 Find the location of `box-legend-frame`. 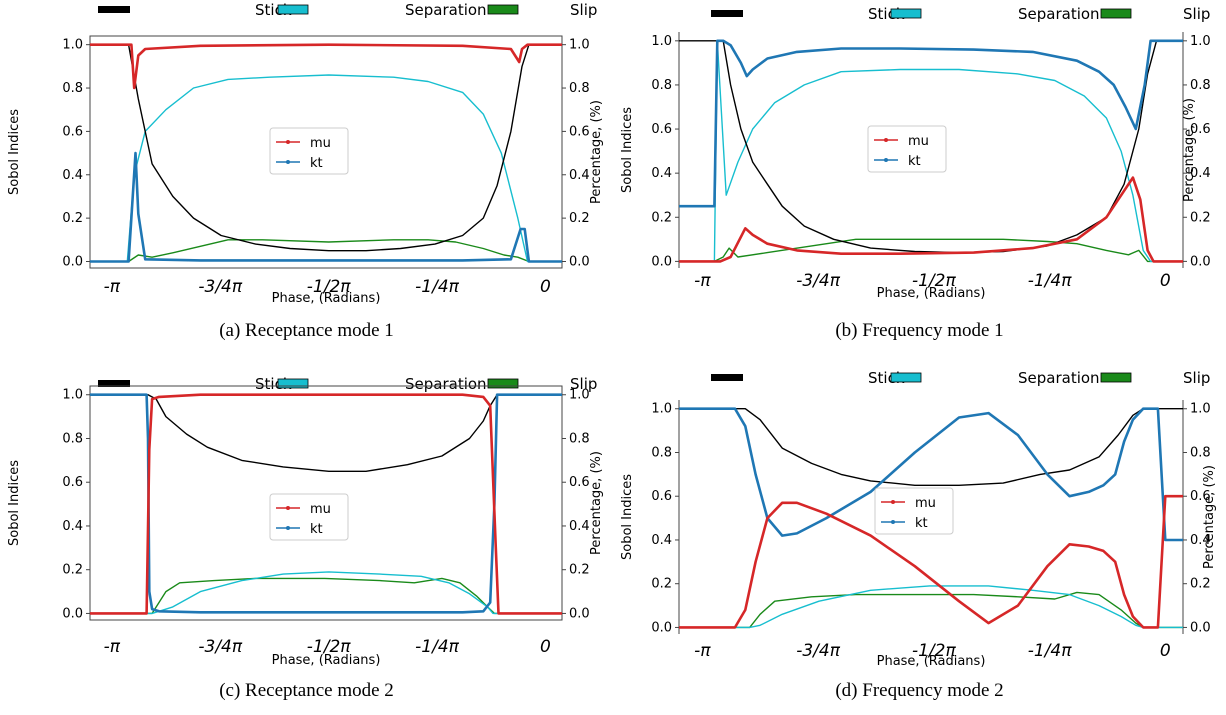

box-legend-frame is located at coordinates (914, 511).